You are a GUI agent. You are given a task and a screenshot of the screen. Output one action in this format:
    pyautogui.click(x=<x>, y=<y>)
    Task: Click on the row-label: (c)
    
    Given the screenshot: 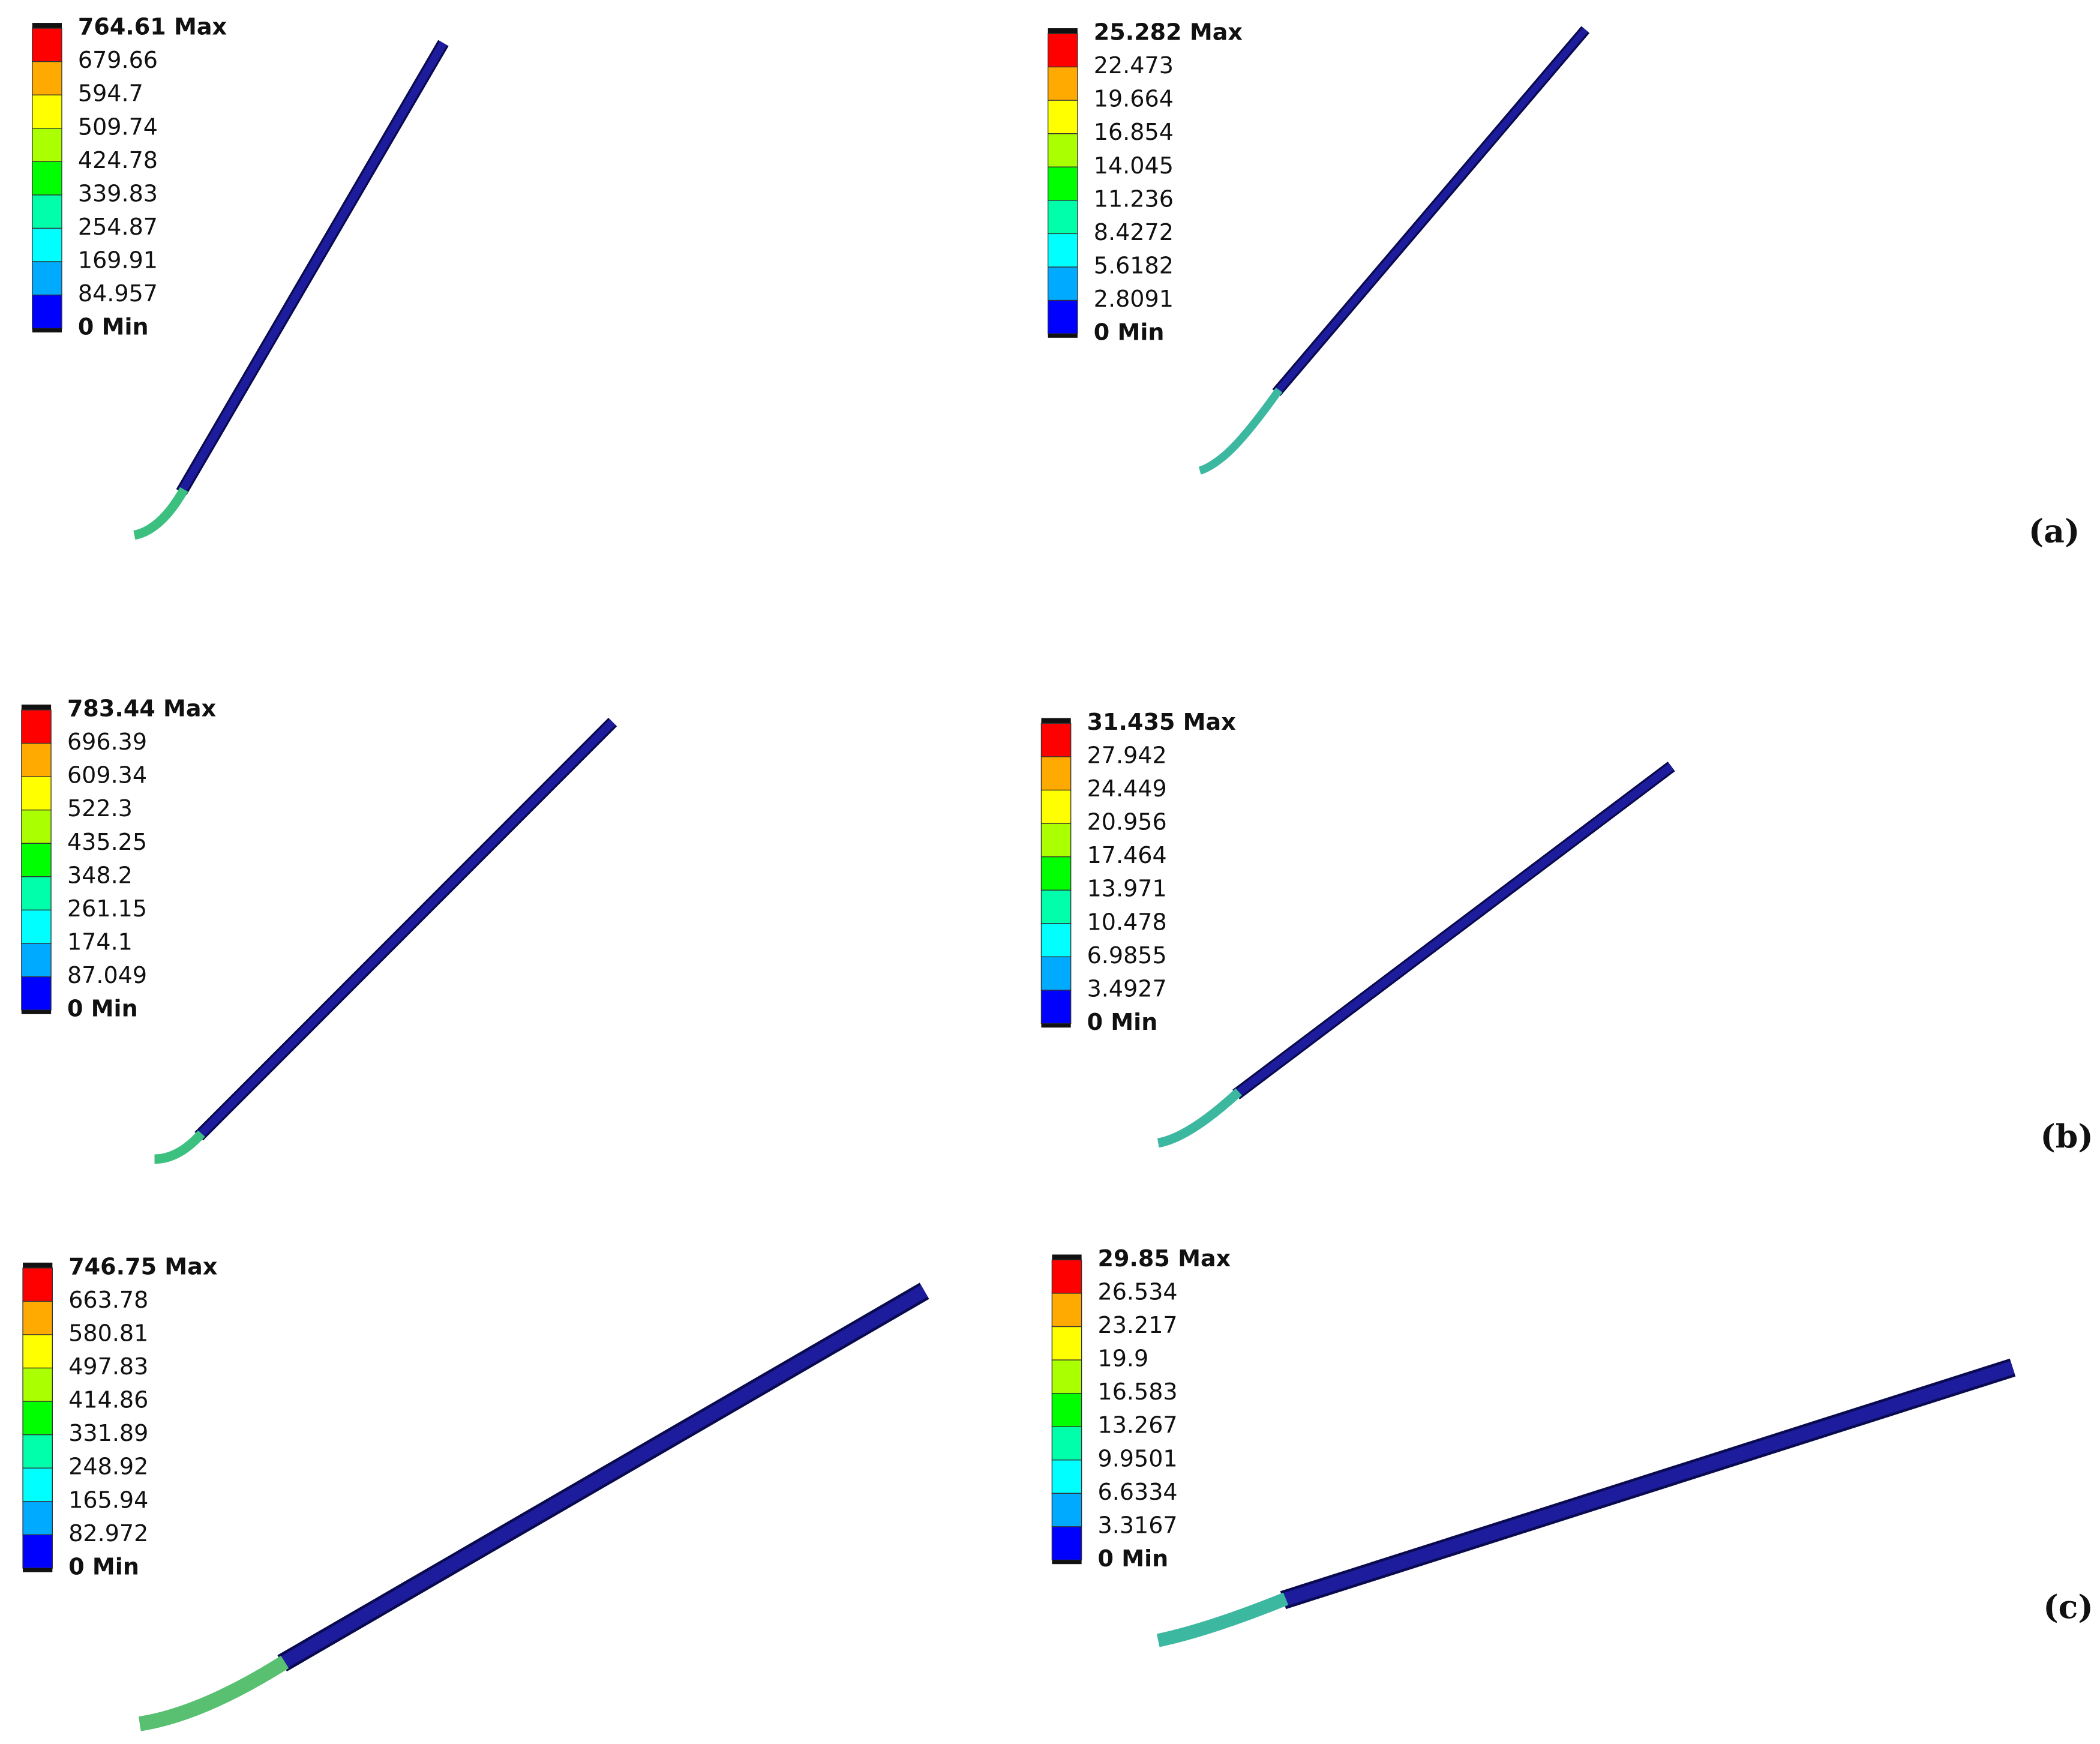 What is the action you would take?
    pyautogui.click(x=2068, y=1607)
    